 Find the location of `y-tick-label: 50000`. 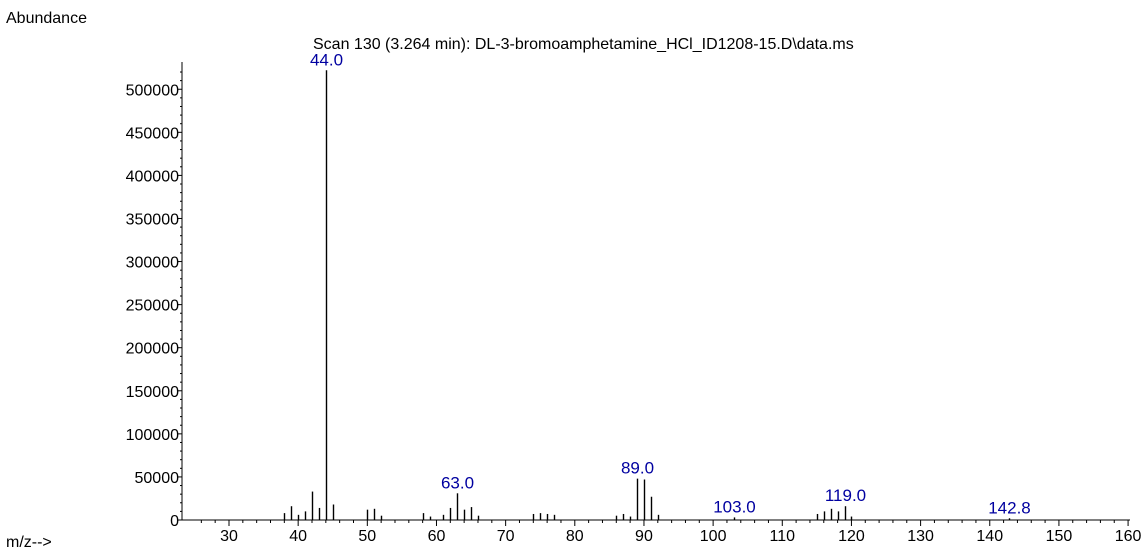

y-tick-label: 50000 is located at coordinates (157, 478).